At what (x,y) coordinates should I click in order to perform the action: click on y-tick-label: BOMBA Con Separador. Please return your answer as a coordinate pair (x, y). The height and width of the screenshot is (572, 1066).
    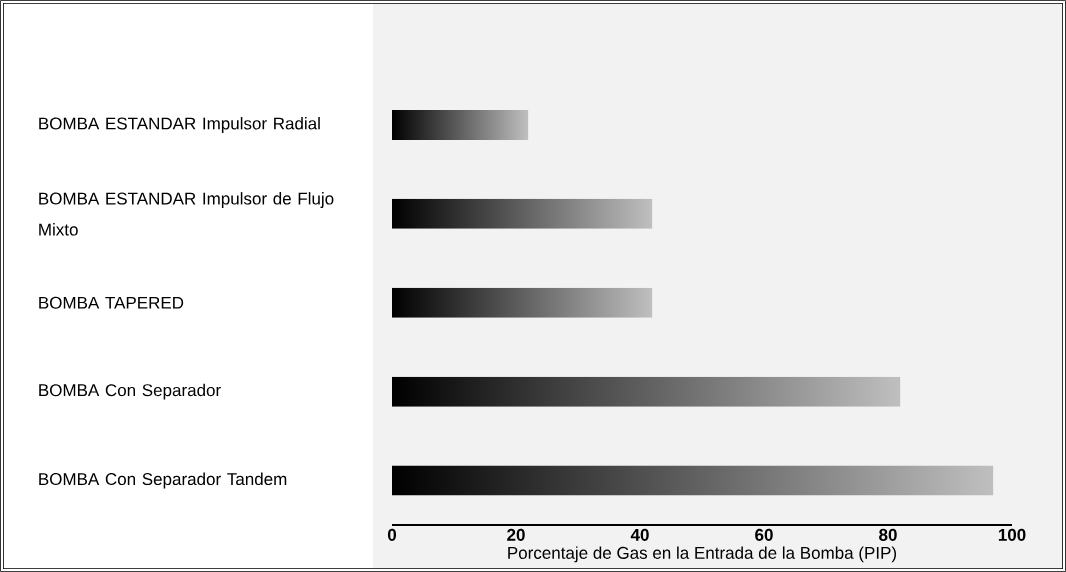
    Looking at the image, I should click on (130, 391).